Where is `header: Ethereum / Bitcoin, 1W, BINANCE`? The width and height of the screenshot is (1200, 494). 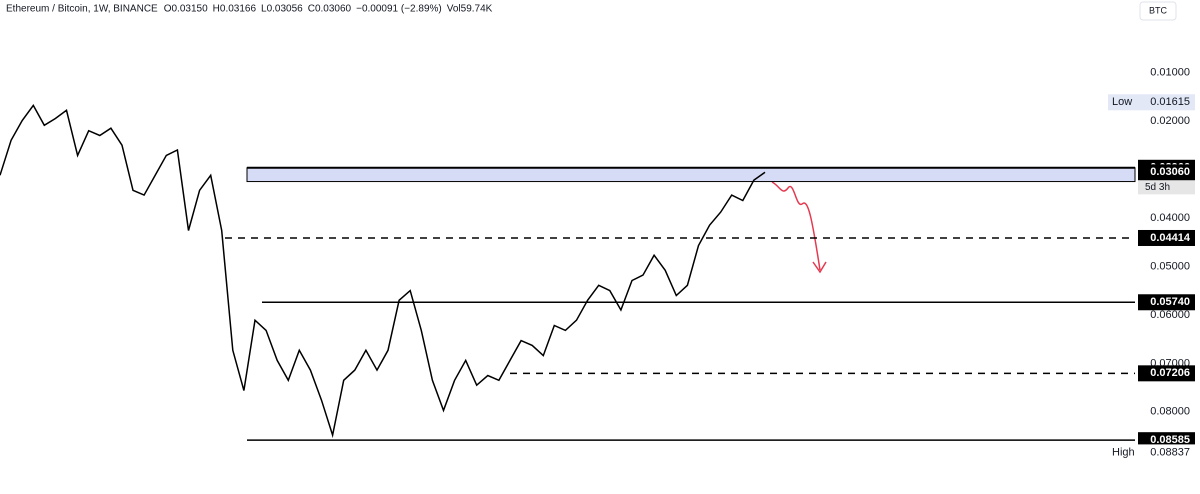
header: Ethereum / Bitcoin, 1W, BINANCE is located at coordinates (82, 9).